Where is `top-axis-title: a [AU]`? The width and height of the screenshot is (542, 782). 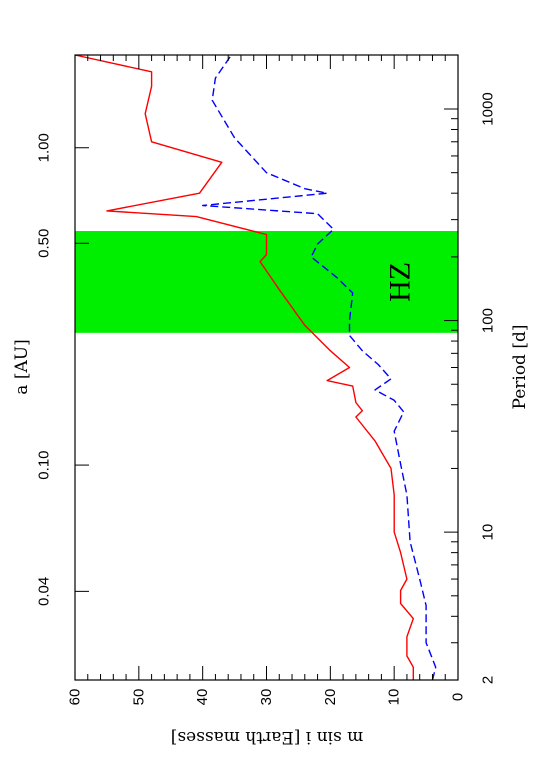 top-axis-title: a [AU] is located at coordinates (22, 366).